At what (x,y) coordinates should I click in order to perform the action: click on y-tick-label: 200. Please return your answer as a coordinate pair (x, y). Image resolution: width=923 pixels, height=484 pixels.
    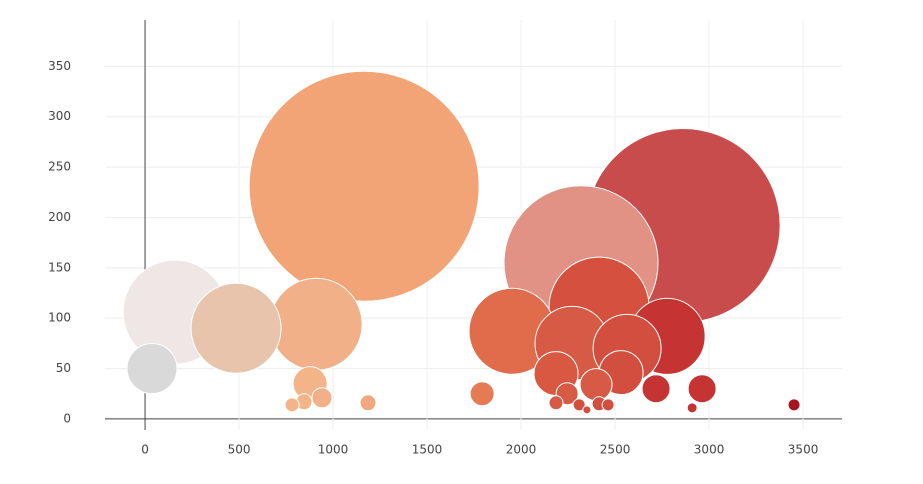
    Looking at the image, I should click on (59, 217).